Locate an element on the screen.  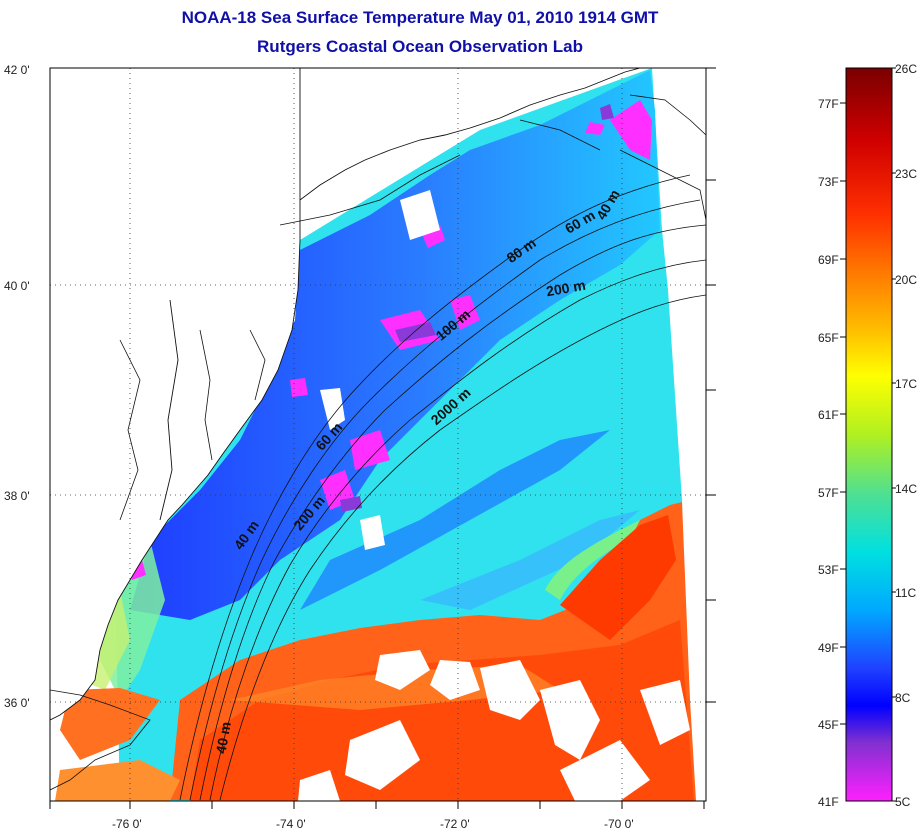
colorbar-celsius-label: 17C is located at coordinates (906, 384).